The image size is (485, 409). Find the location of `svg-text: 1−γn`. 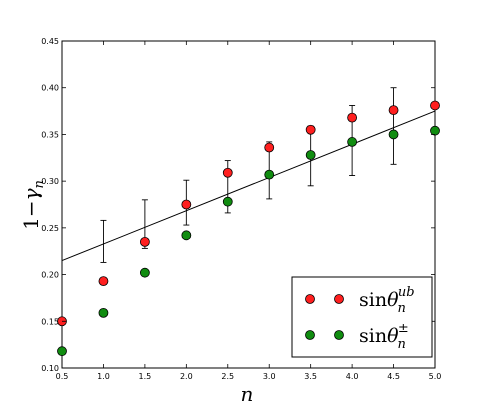

svg-text: 1−γn is located at coordinates (33, 205).